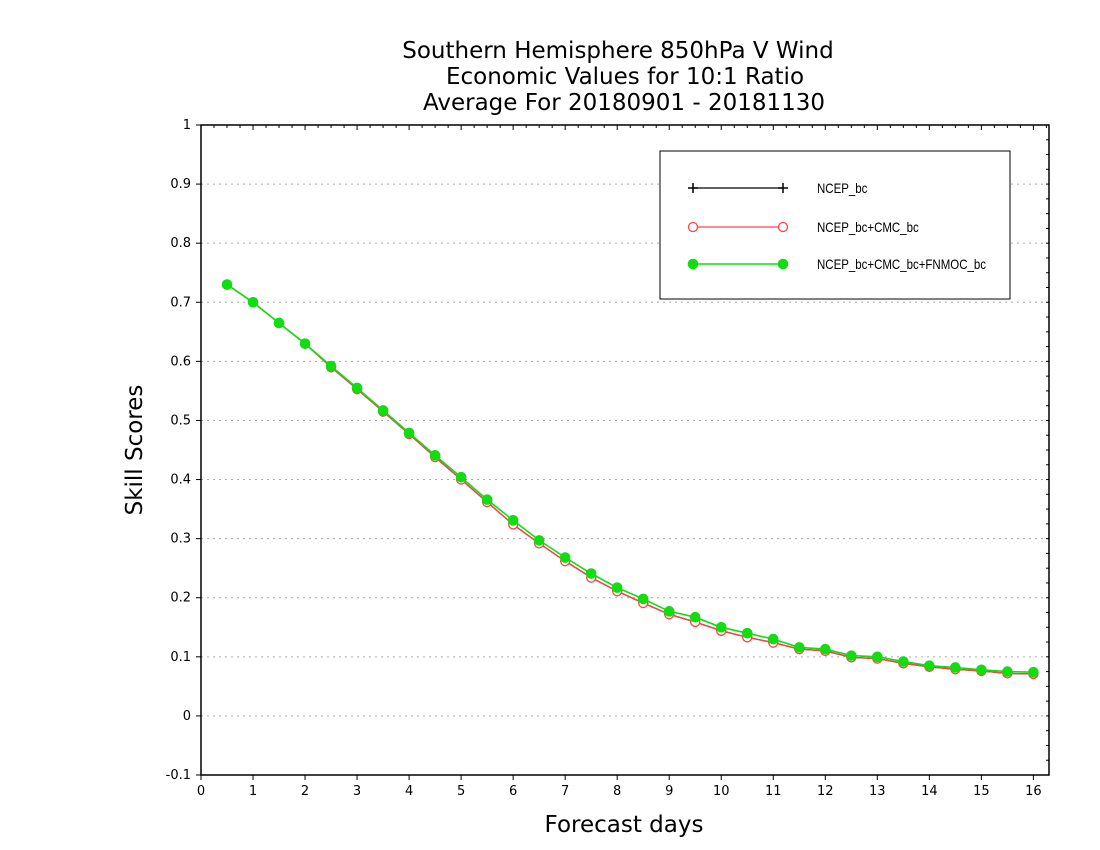 The width and height of the screenshot is (1100, 850). What do you see at coordinates (773, 791) in the screenshot?
I see `x-tick-label: 11` at bounding box center [773, 791].